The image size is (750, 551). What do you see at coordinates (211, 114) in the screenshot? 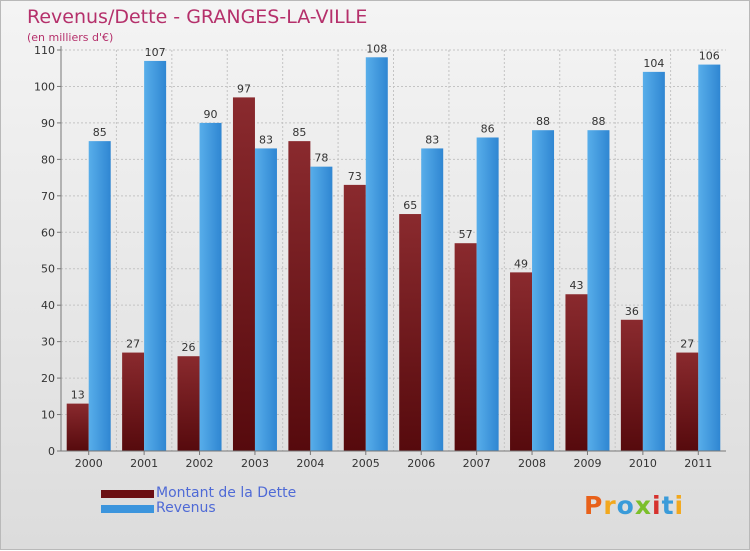
I see `data-label-revenus: 90` at bounding box center [211, 114].